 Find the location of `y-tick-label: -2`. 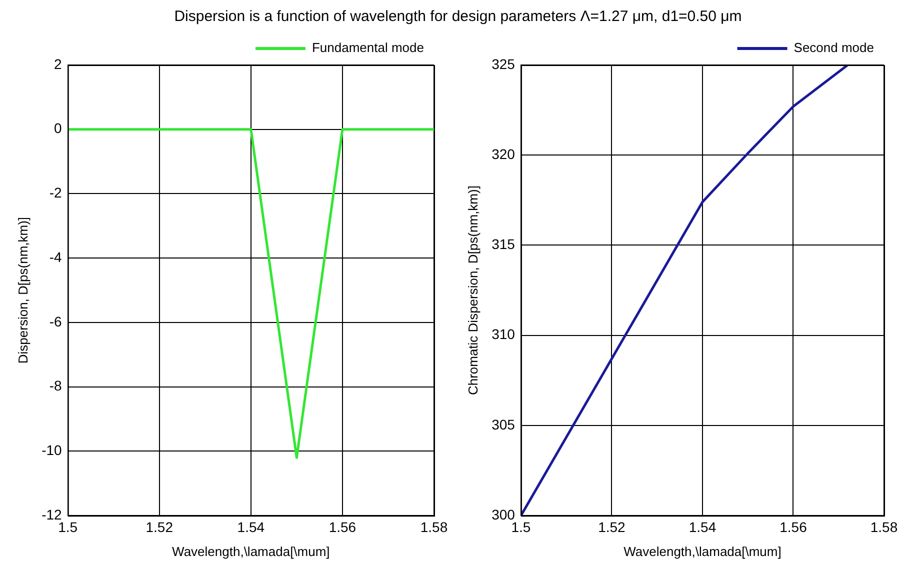

y-tick-label: -2 is located at coordinates (55, 192).